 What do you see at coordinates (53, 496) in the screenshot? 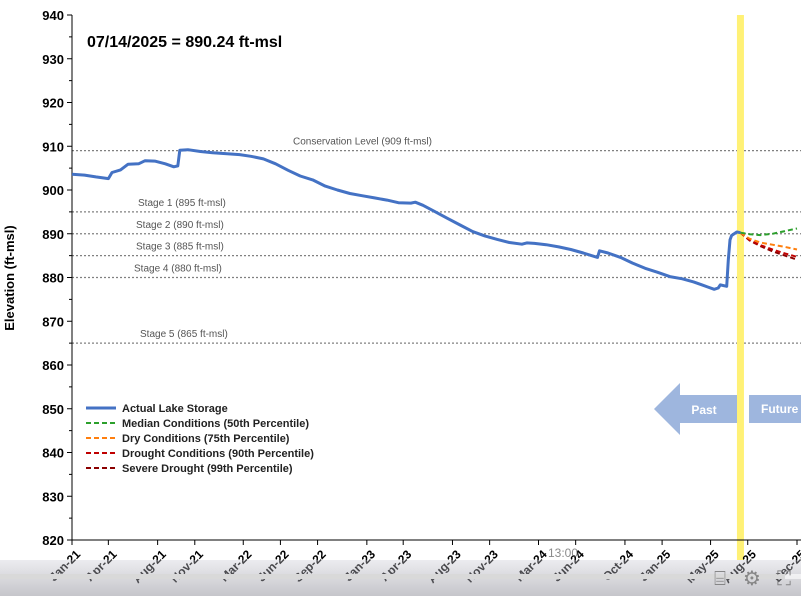
I see `y-tick-label: 830` at bounding box center [53, 496].